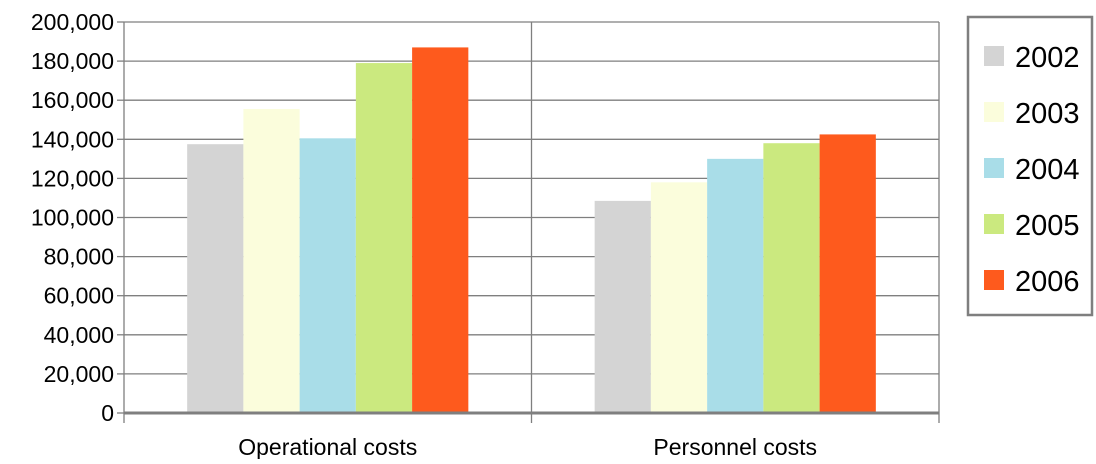 Image resolution: width=1096 pixels, height=464 pixels. Describe the element at coordinates (79, 257) in the screenshot. I see `y-tick-label: 80,000` at that location.